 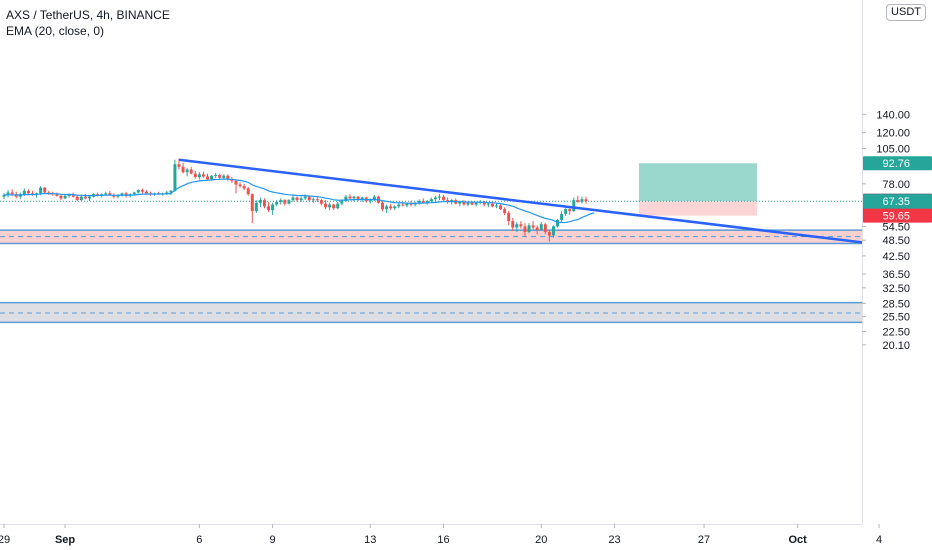 I want to click on price-tick-label: 120.00, so click(x=893, y=134).